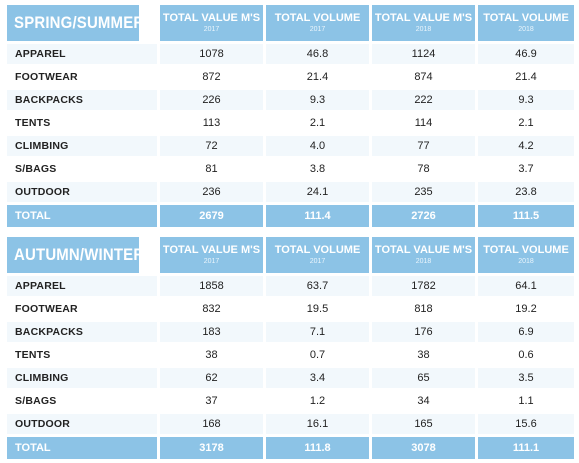  Describe the element at coordinates (526, 169) in the screenshot. I see `volume-2018: 3.7` at that location.